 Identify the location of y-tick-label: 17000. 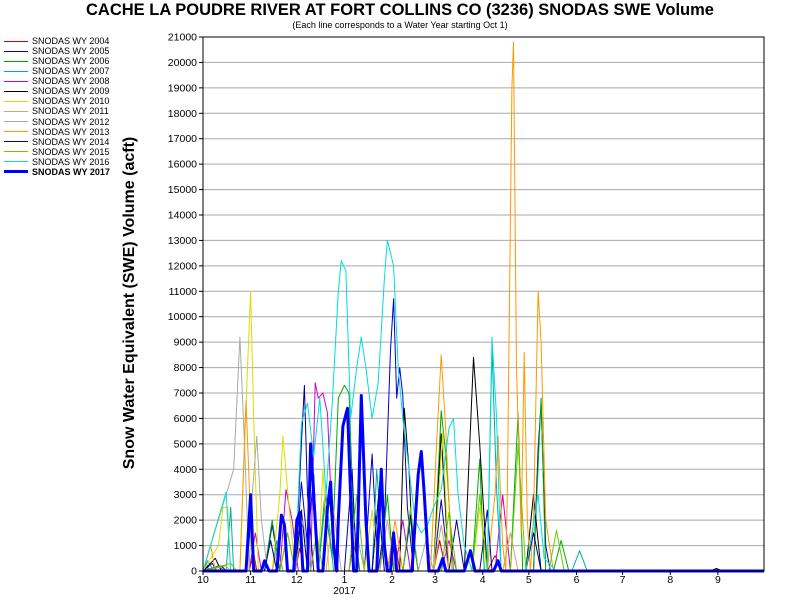
(182, 139).